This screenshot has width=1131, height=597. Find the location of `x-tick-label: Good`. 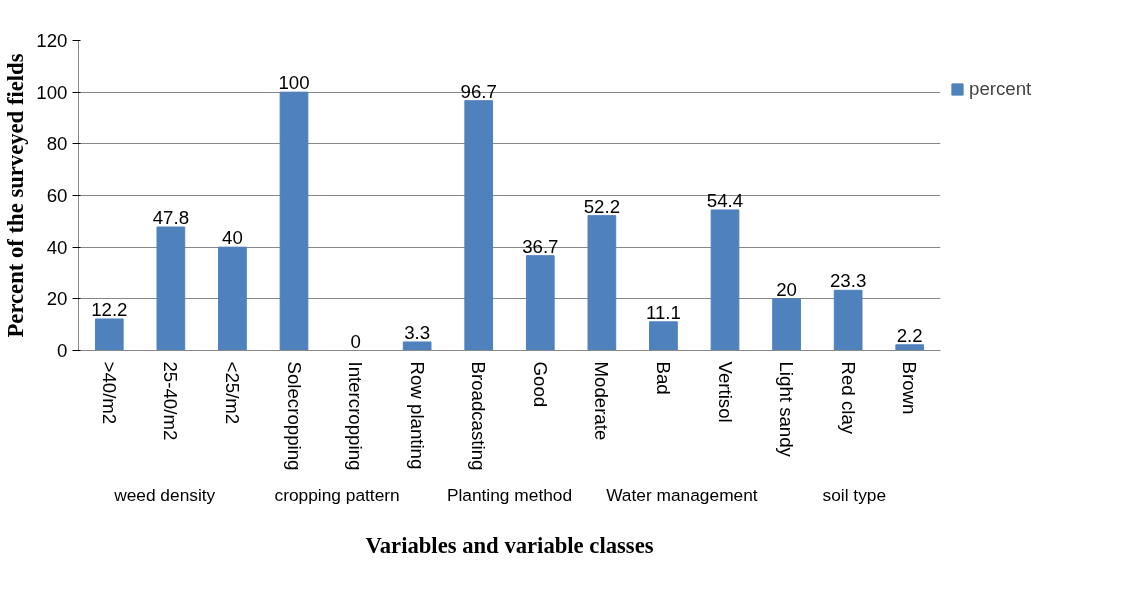

x-tick-label: Good is located at coordinates (540, 384).